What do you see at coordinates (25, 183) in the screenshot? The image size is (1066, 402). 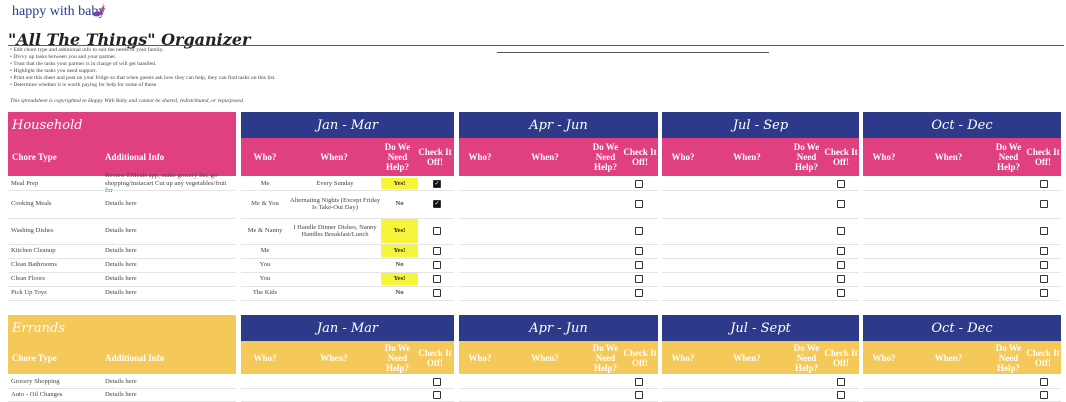 I see `chore-type-cell: Meal Prep` at bounding box center [25, 183].